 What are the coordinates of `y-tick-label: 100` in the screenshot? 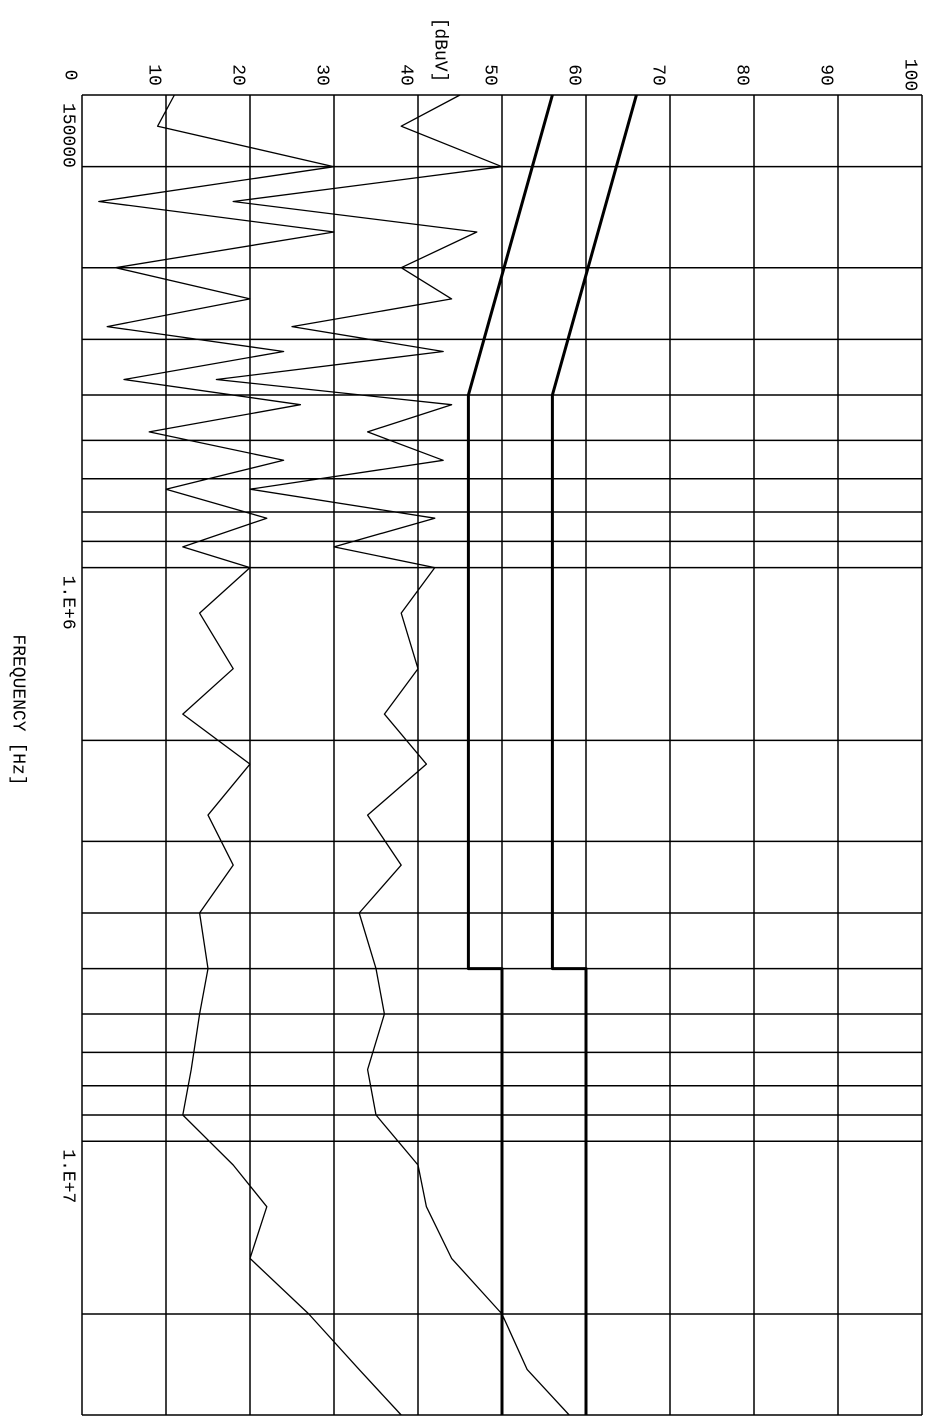 It's located at (909, 75).